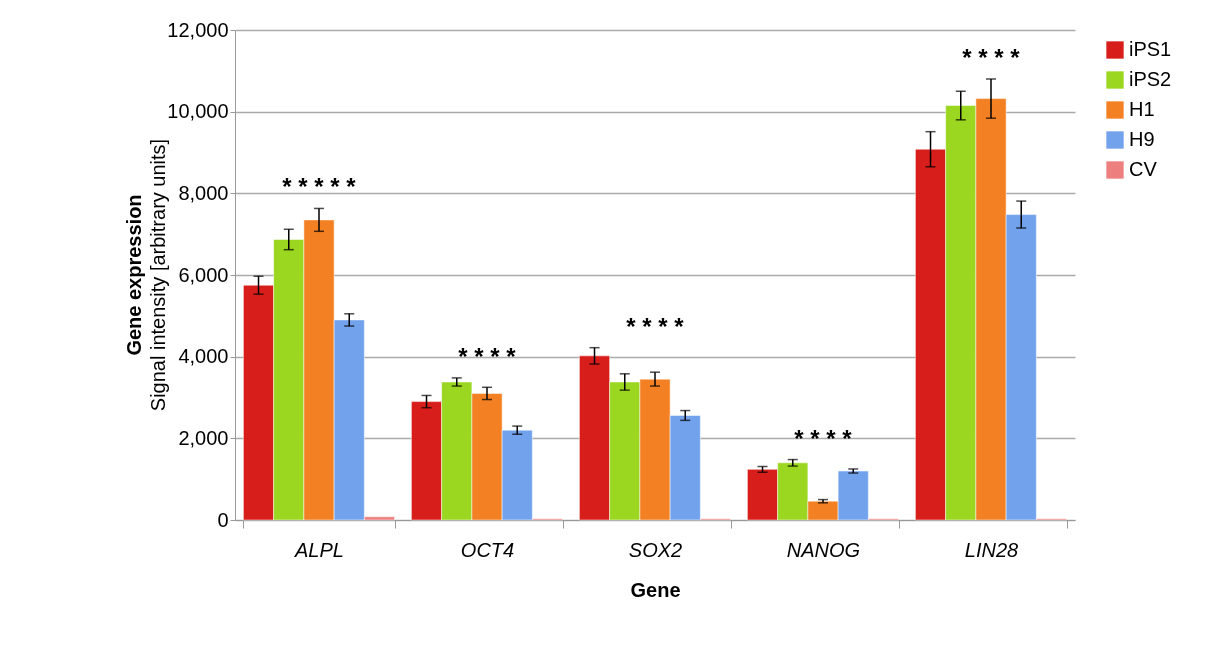 Image resolution: width=1215 pixels, height=650 pixels. Describe the element at coordinates (823, 549) in the screenshot. I see `x-tick-label: NANOG` at that location.